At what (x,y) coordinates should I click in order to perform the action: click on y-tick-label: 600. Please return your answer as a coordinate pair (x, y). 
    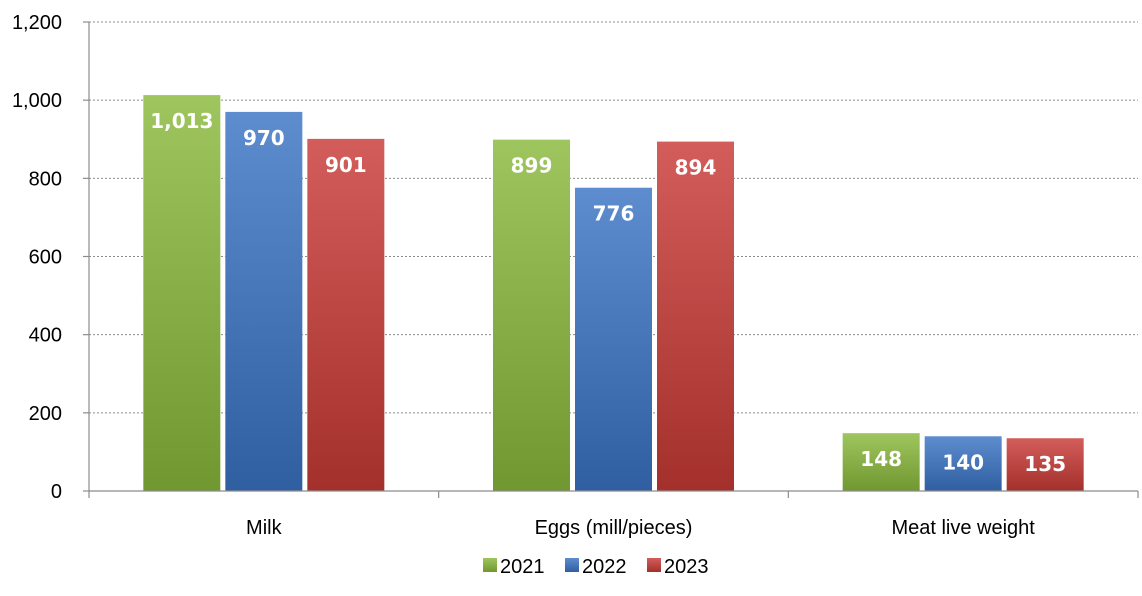
    Looking at the image, I should click on (45, 258).